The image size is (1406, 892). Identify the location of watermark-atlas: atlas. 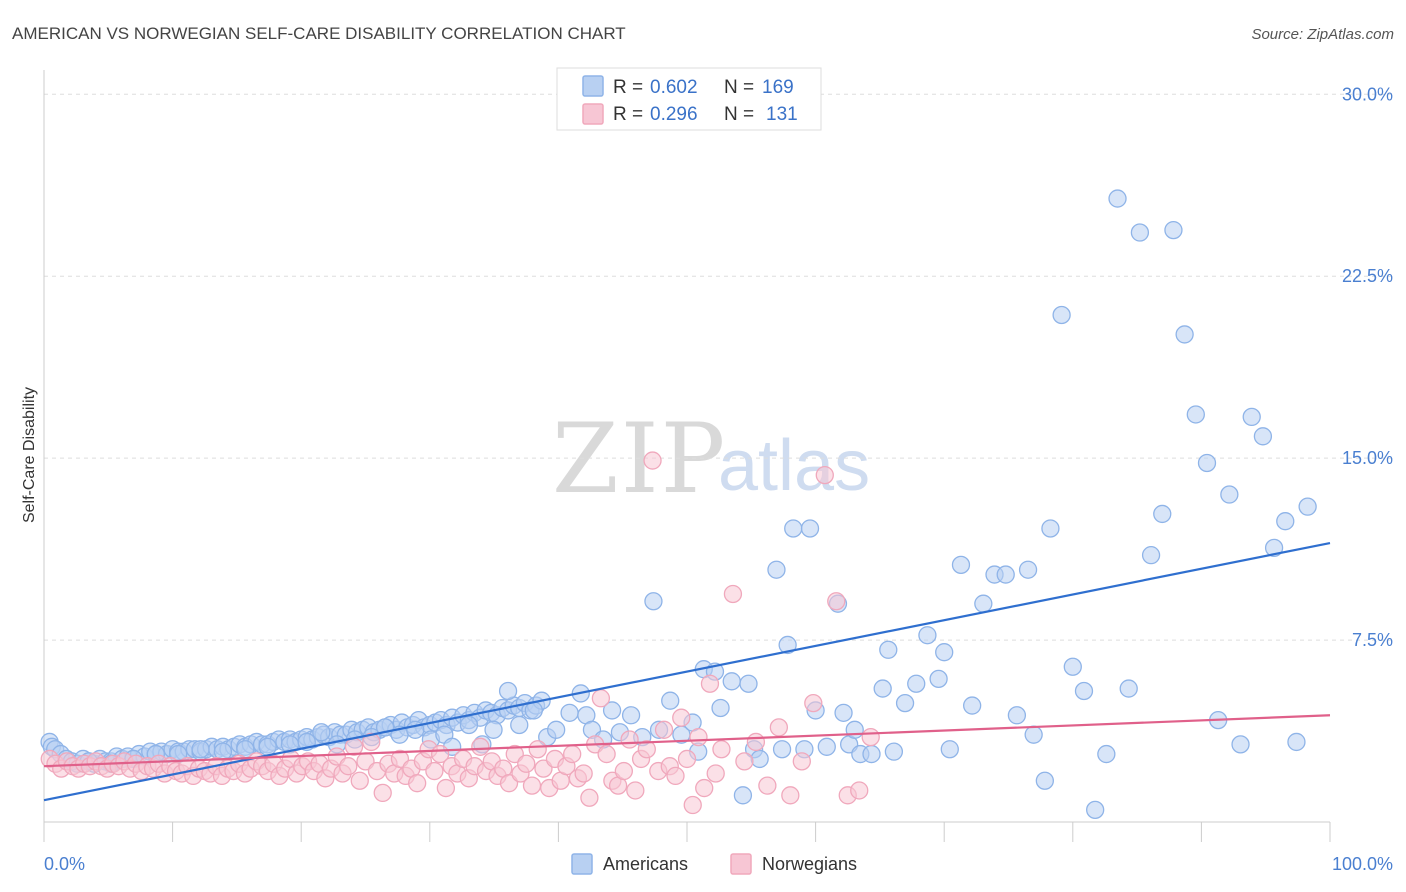
(794, 466).